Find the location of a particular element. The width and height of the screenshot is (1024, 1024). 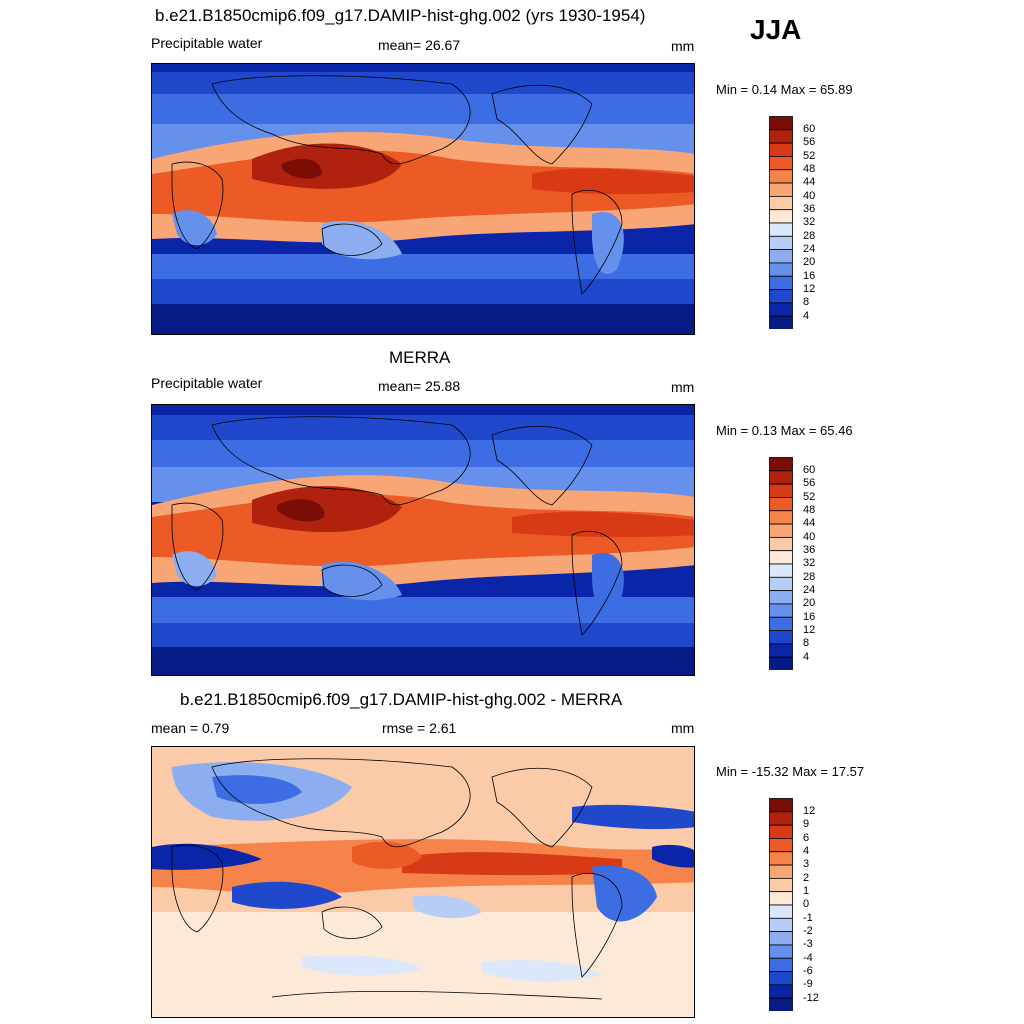

panel-1-colorbar-swatches is located at coordinates (781, 222).